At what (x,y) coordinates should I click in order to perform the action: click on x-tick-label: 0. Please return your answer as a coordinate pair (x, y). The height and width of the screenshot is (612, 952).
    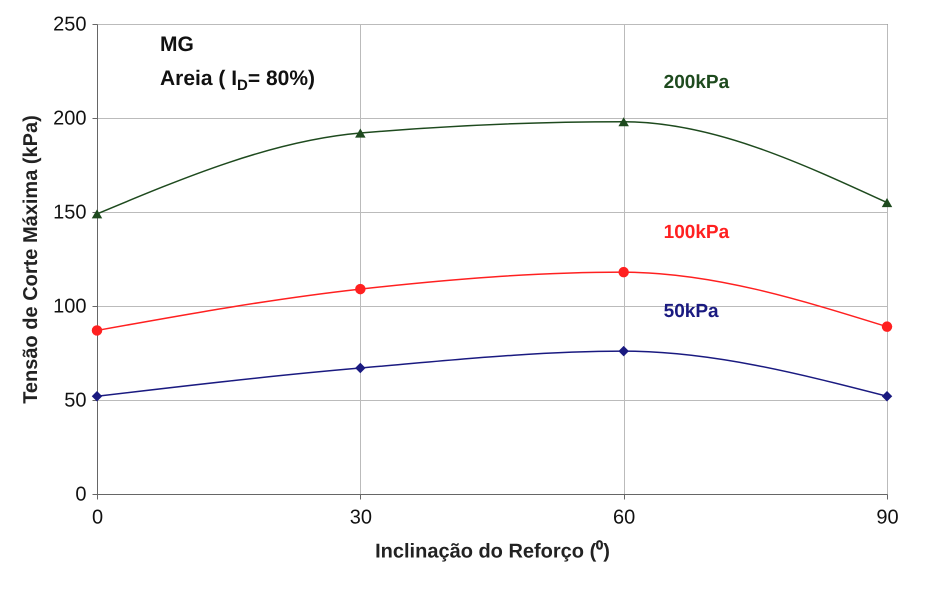
    Looking at the image, I should click on (98, 517).